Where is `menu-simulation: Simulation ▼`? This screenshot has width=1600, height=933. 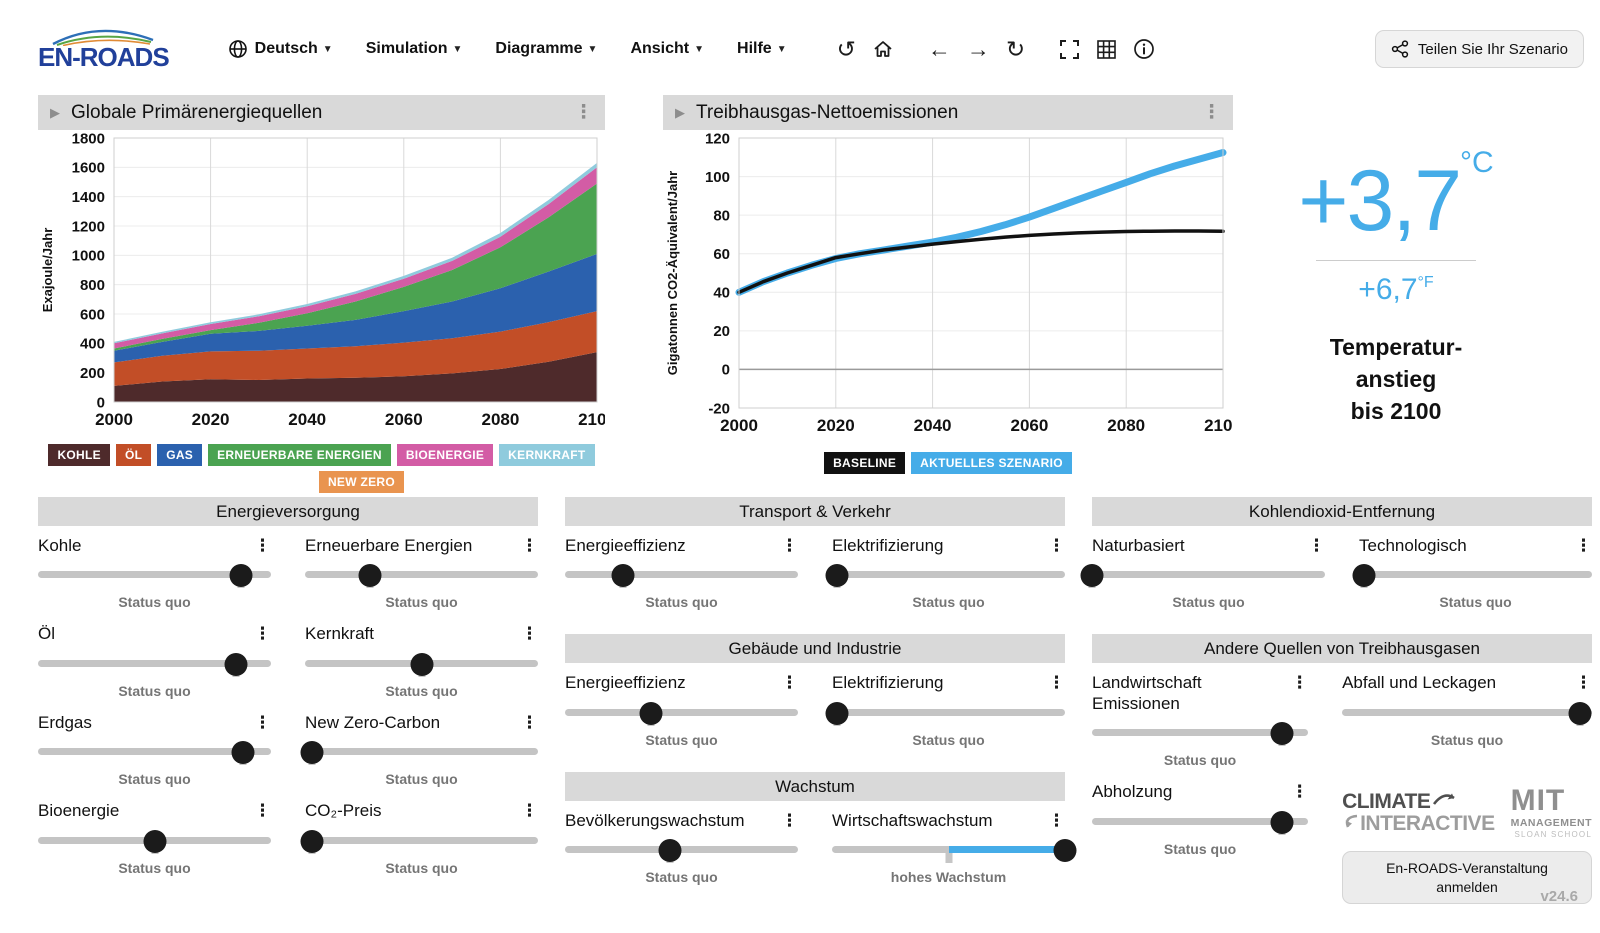
menu-simulation: Simulation ▼ is located at coordinates (414, 49).